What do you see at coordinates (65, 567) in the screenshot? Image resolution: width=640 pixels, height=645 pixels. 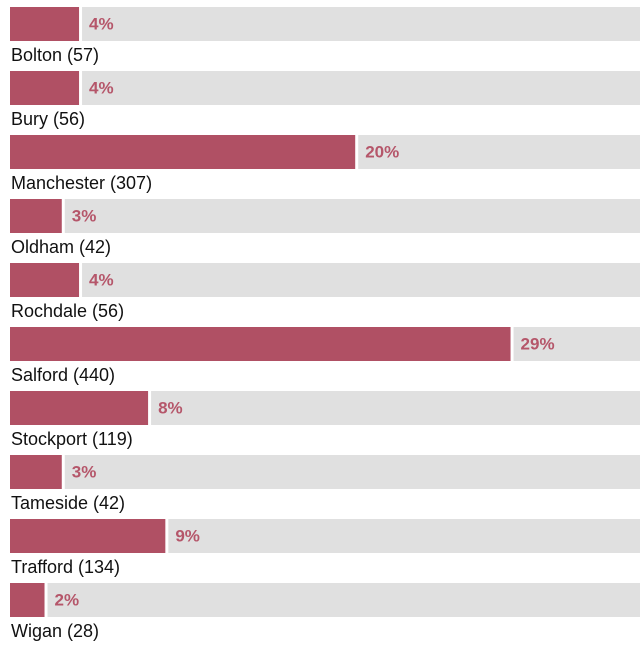 I see `category-label: Trafford (134)` at bounding box center [65, 567].